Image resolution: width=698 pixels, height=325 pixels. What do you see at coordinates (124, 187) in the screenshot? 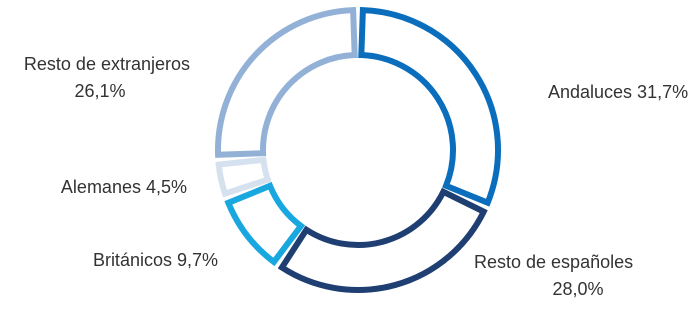
I see `slice-label-4: Alemanes 4,5%` at bounding box center [124, 187].